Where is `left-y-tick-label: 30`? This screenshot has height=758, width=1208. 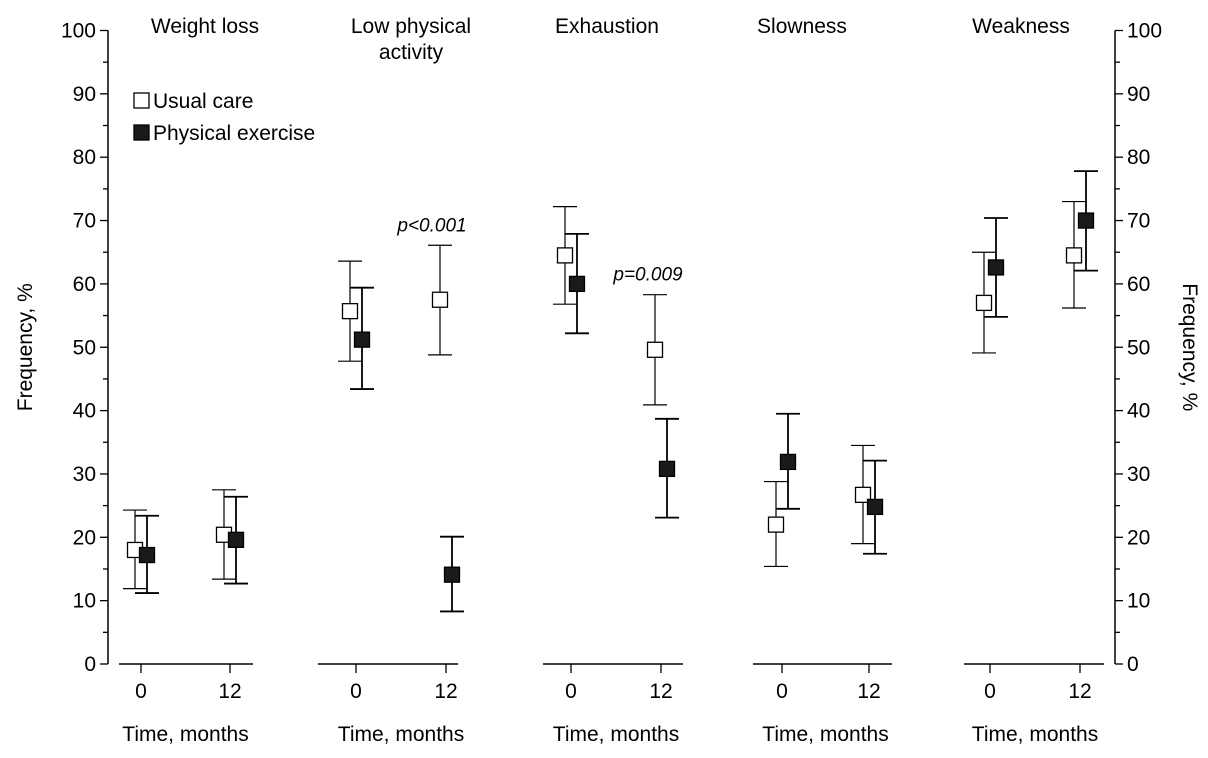
left-y-tick-label: 30 is located at coordinates (84, 474).